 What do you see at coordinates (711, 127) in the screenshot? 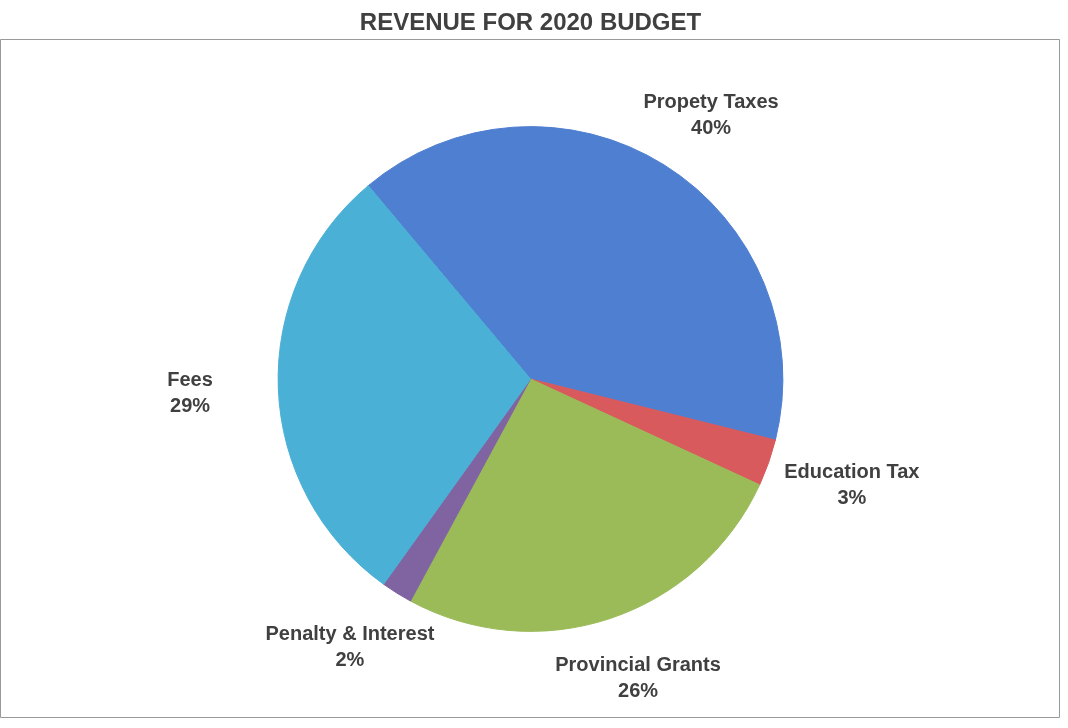
I see `data-label: 40%` at bounding box center [711, 127].